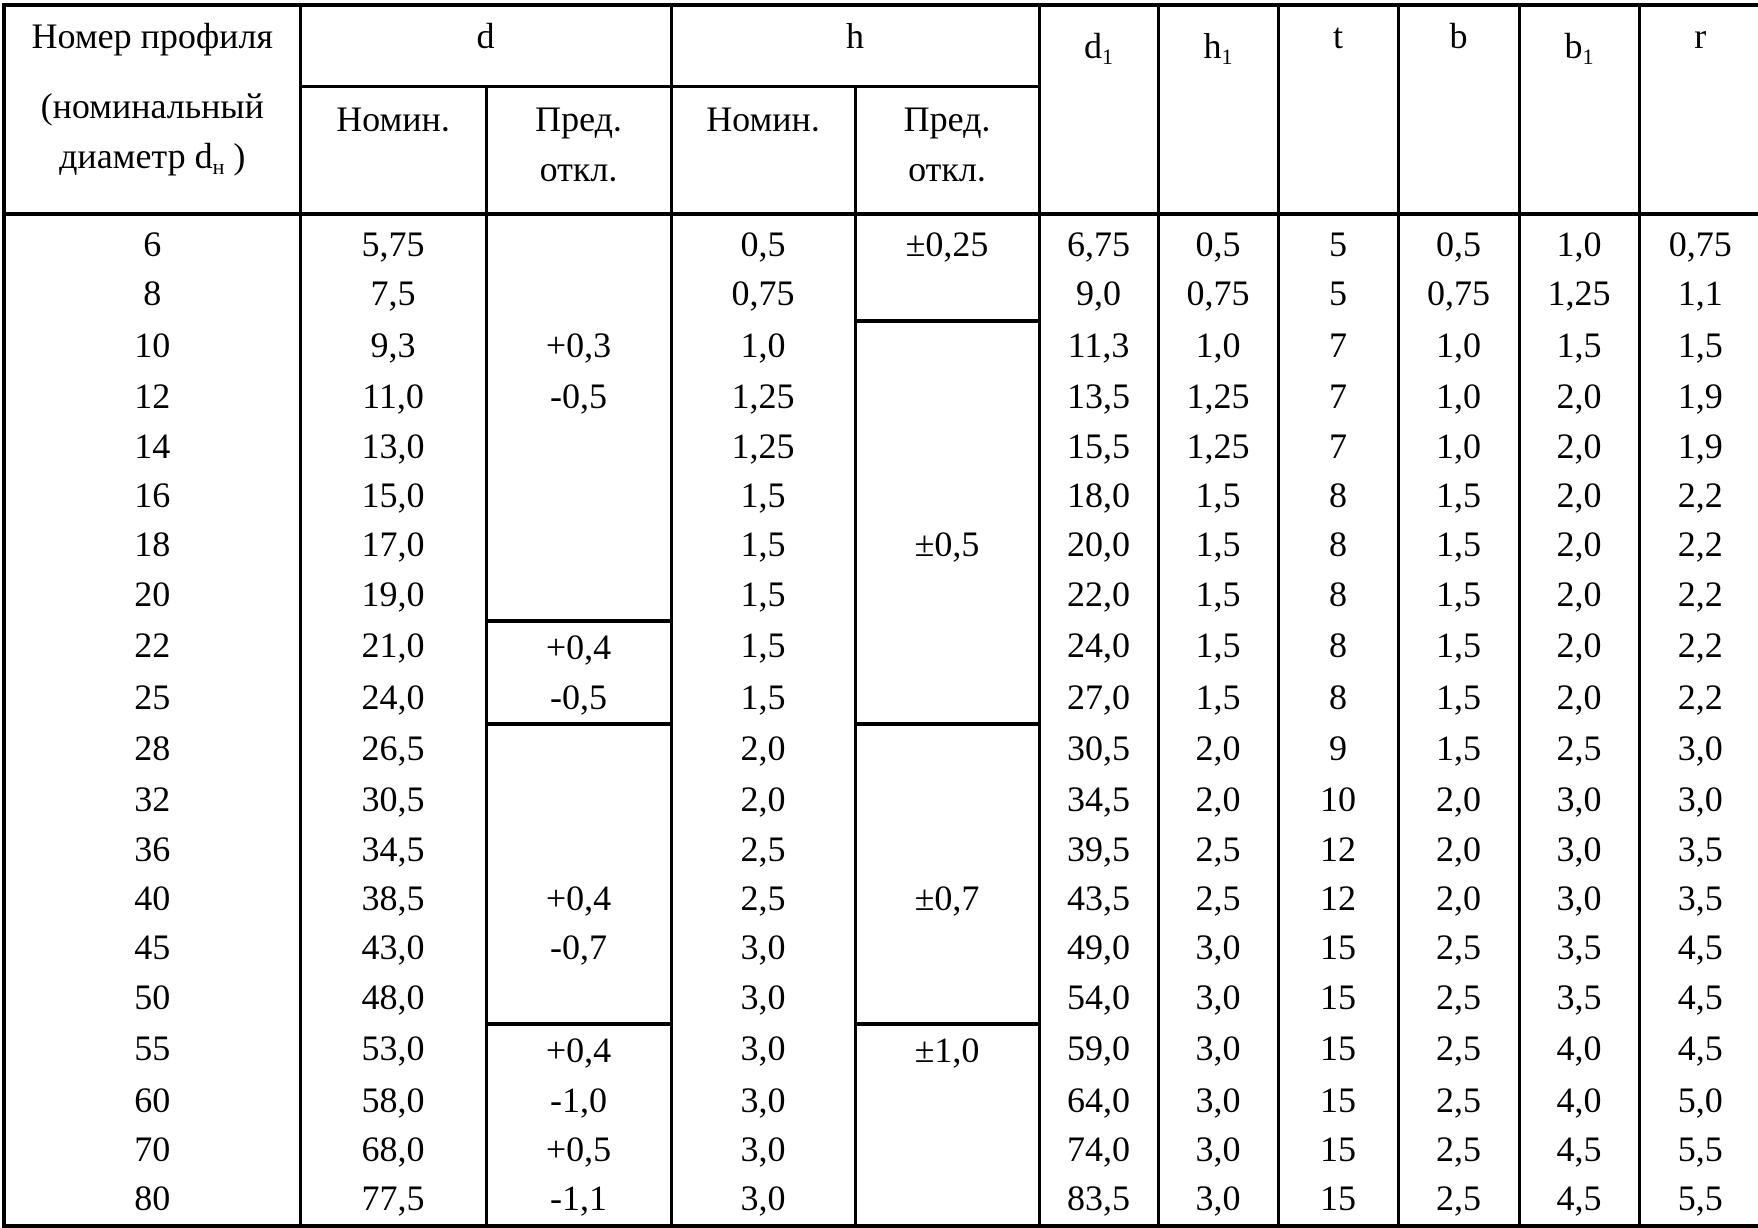 The width and height of the screenshot is (1758, 1228). Describe the element at coordinates (393, 595) in the screenshot. I see `cell-d-nominal: 19,0` at that location.